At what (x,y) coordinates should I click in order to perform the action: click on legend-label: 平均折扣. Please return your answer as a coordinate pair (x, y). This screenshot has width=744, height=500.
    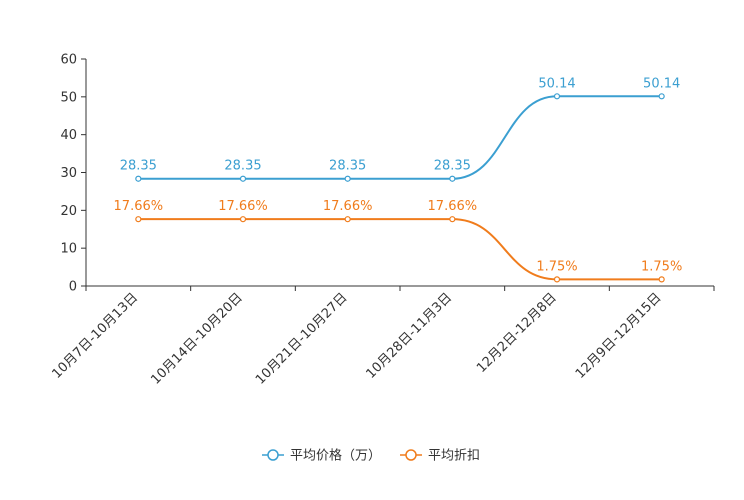
    Looking at the image, I should click on (454, 456).